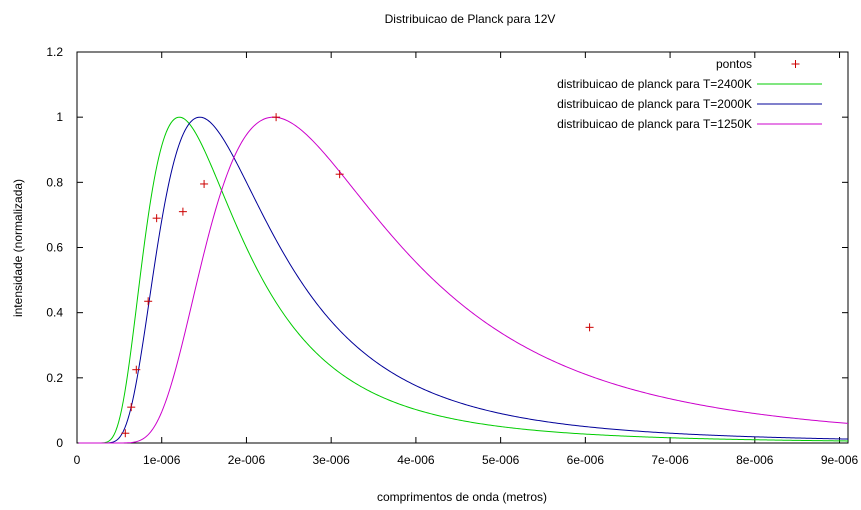 This screenshot has width=861, height=510. What do you see at coordinates (795, 64) in the screenshot?
I see `legend-marker` at bounding box center [795, 64].